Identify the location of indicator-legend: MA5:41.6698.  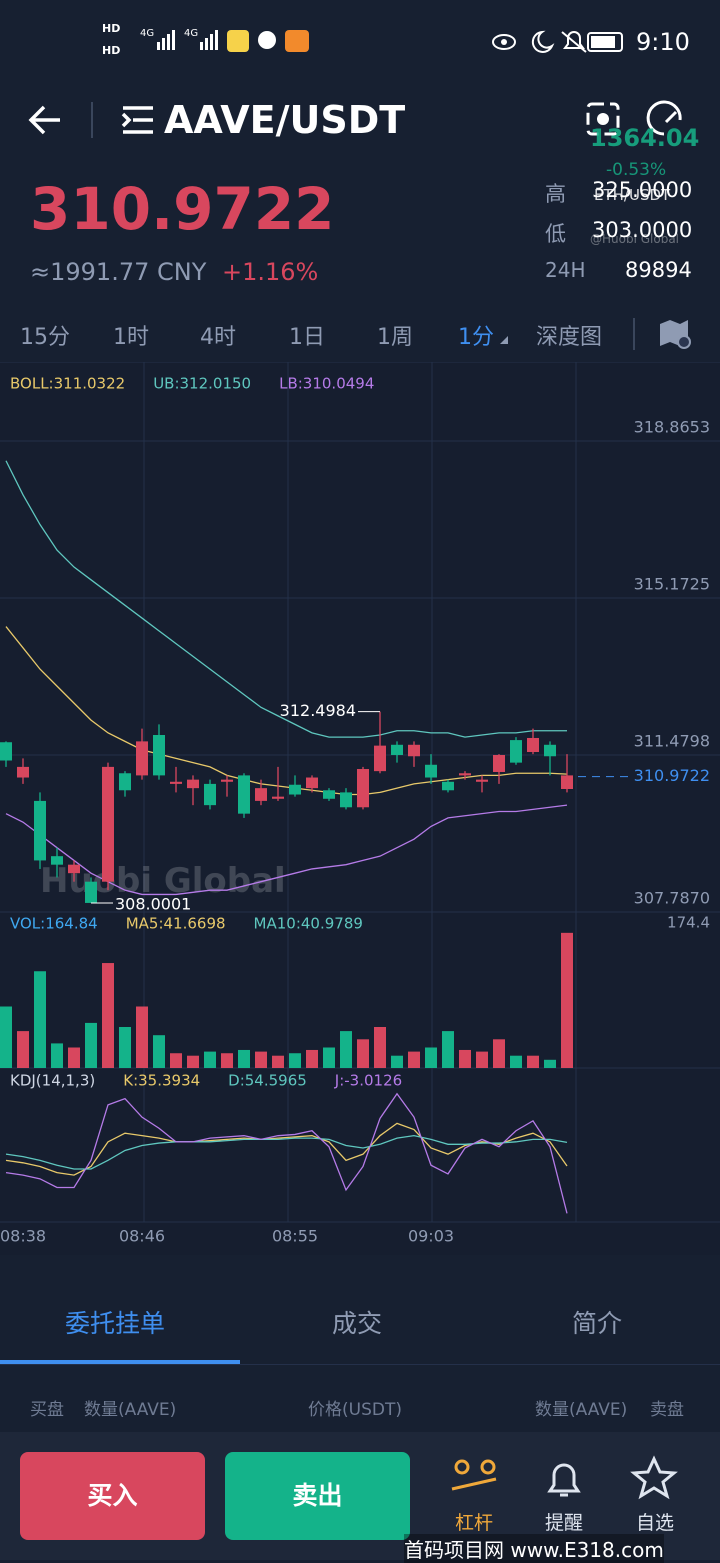
(176, 924).